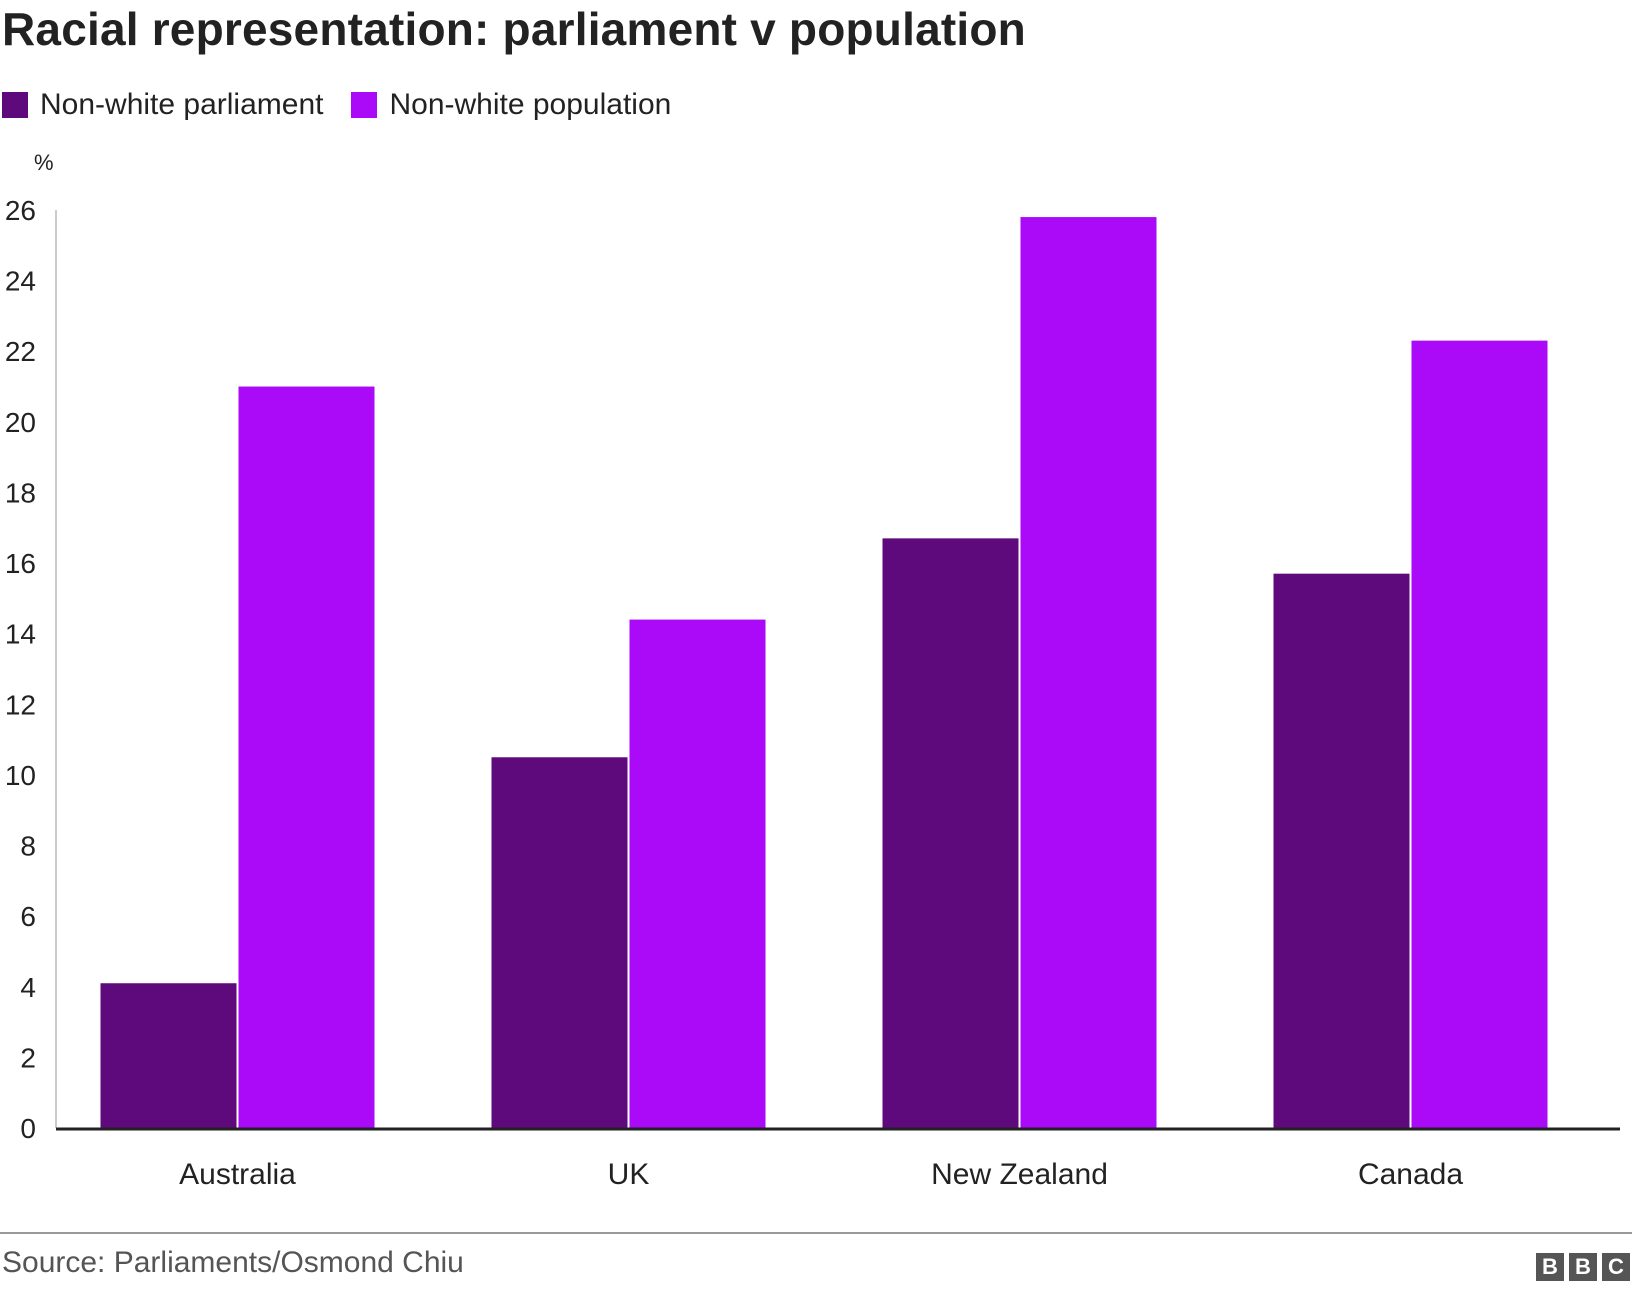 The height and width of the screenshot is (1290, 1632). What do you see at coordinates (950, 833) in the screenshot?
I see `bar-parliament-new-zealand` at bounding box center [950, 833].